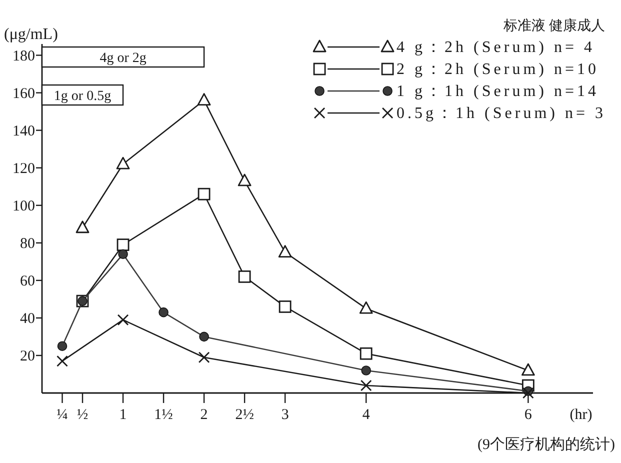  What do you see at coordinates (501, 113) in the screenshot?
I see `legend-label: 0.5g：1h (Serum) n= 3` at bounding box center [501, 113].